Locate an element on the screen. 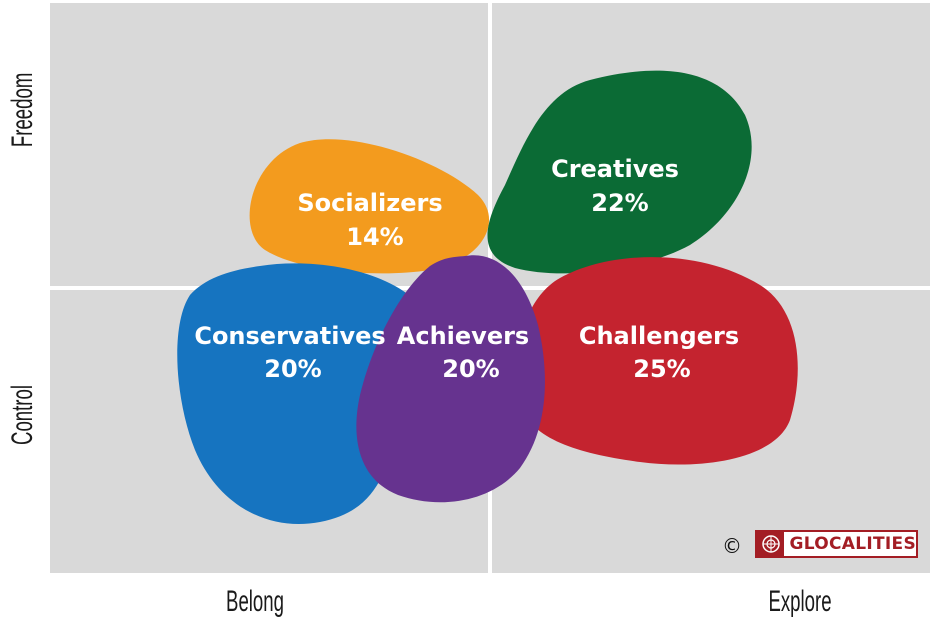 This screenshot has width=945, height=627. creatives-percent: 22% is located at coordinates (619, 203).